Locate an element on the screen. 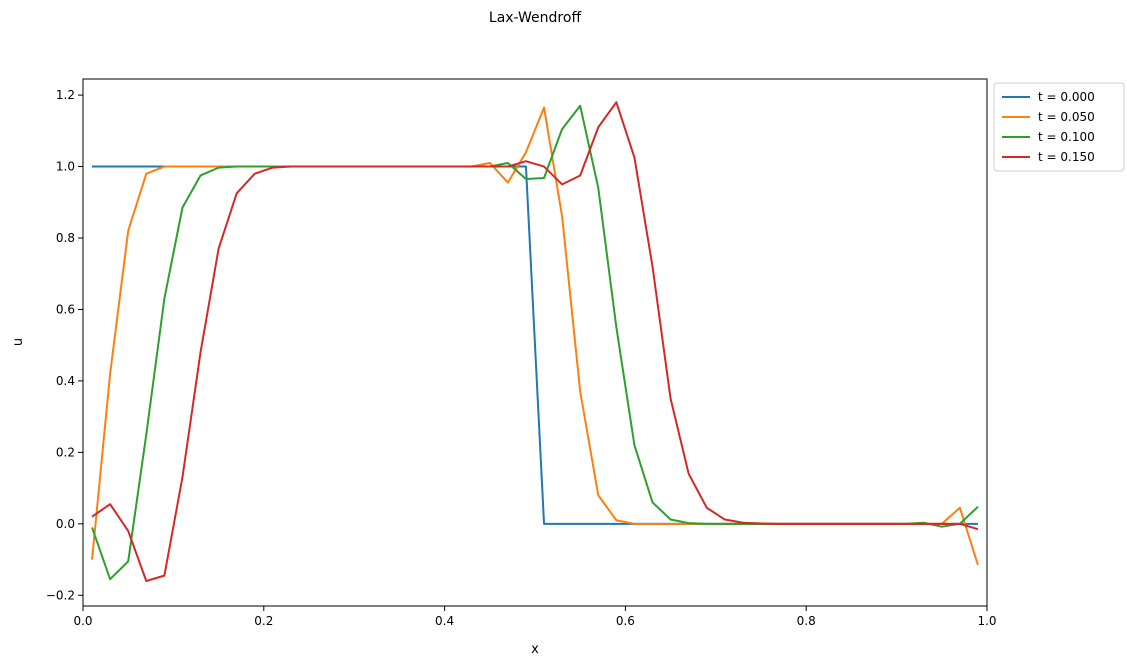  y-tick-label: 0.6 is located at coordinates (65, 309).